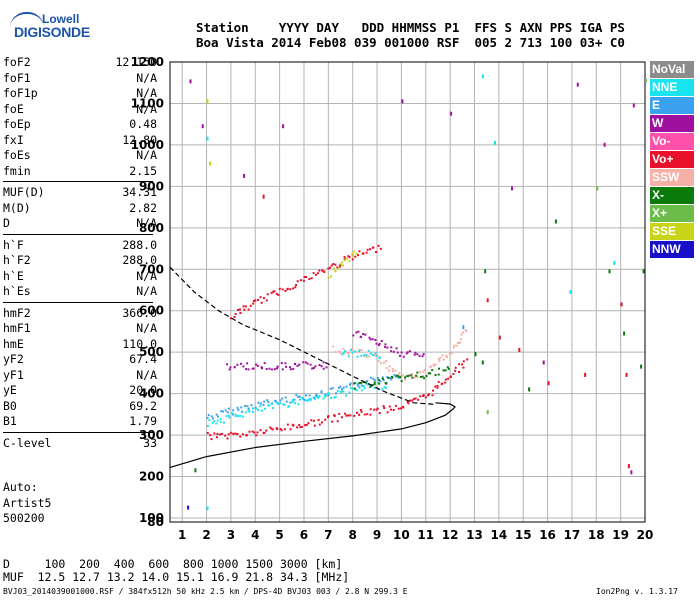 The height and width of the screenshot is (600, 700). I want to click on param-name: foEs, so click(17, 155).